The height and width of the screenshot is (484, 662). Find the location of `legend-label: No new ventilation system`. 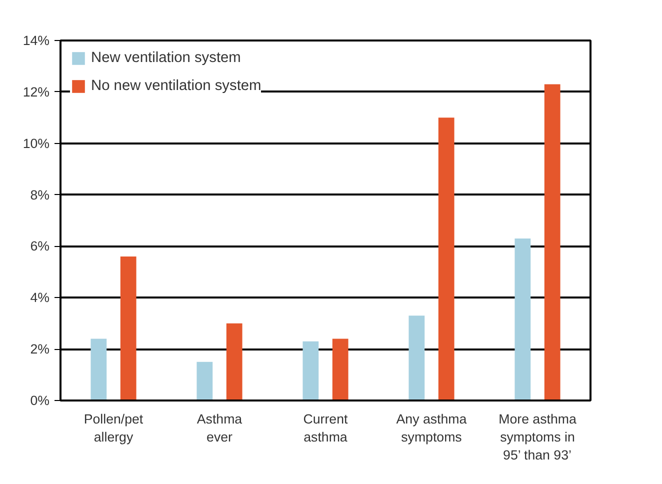

legend-label: No new ventilation system is located at coordinates (176, 86).